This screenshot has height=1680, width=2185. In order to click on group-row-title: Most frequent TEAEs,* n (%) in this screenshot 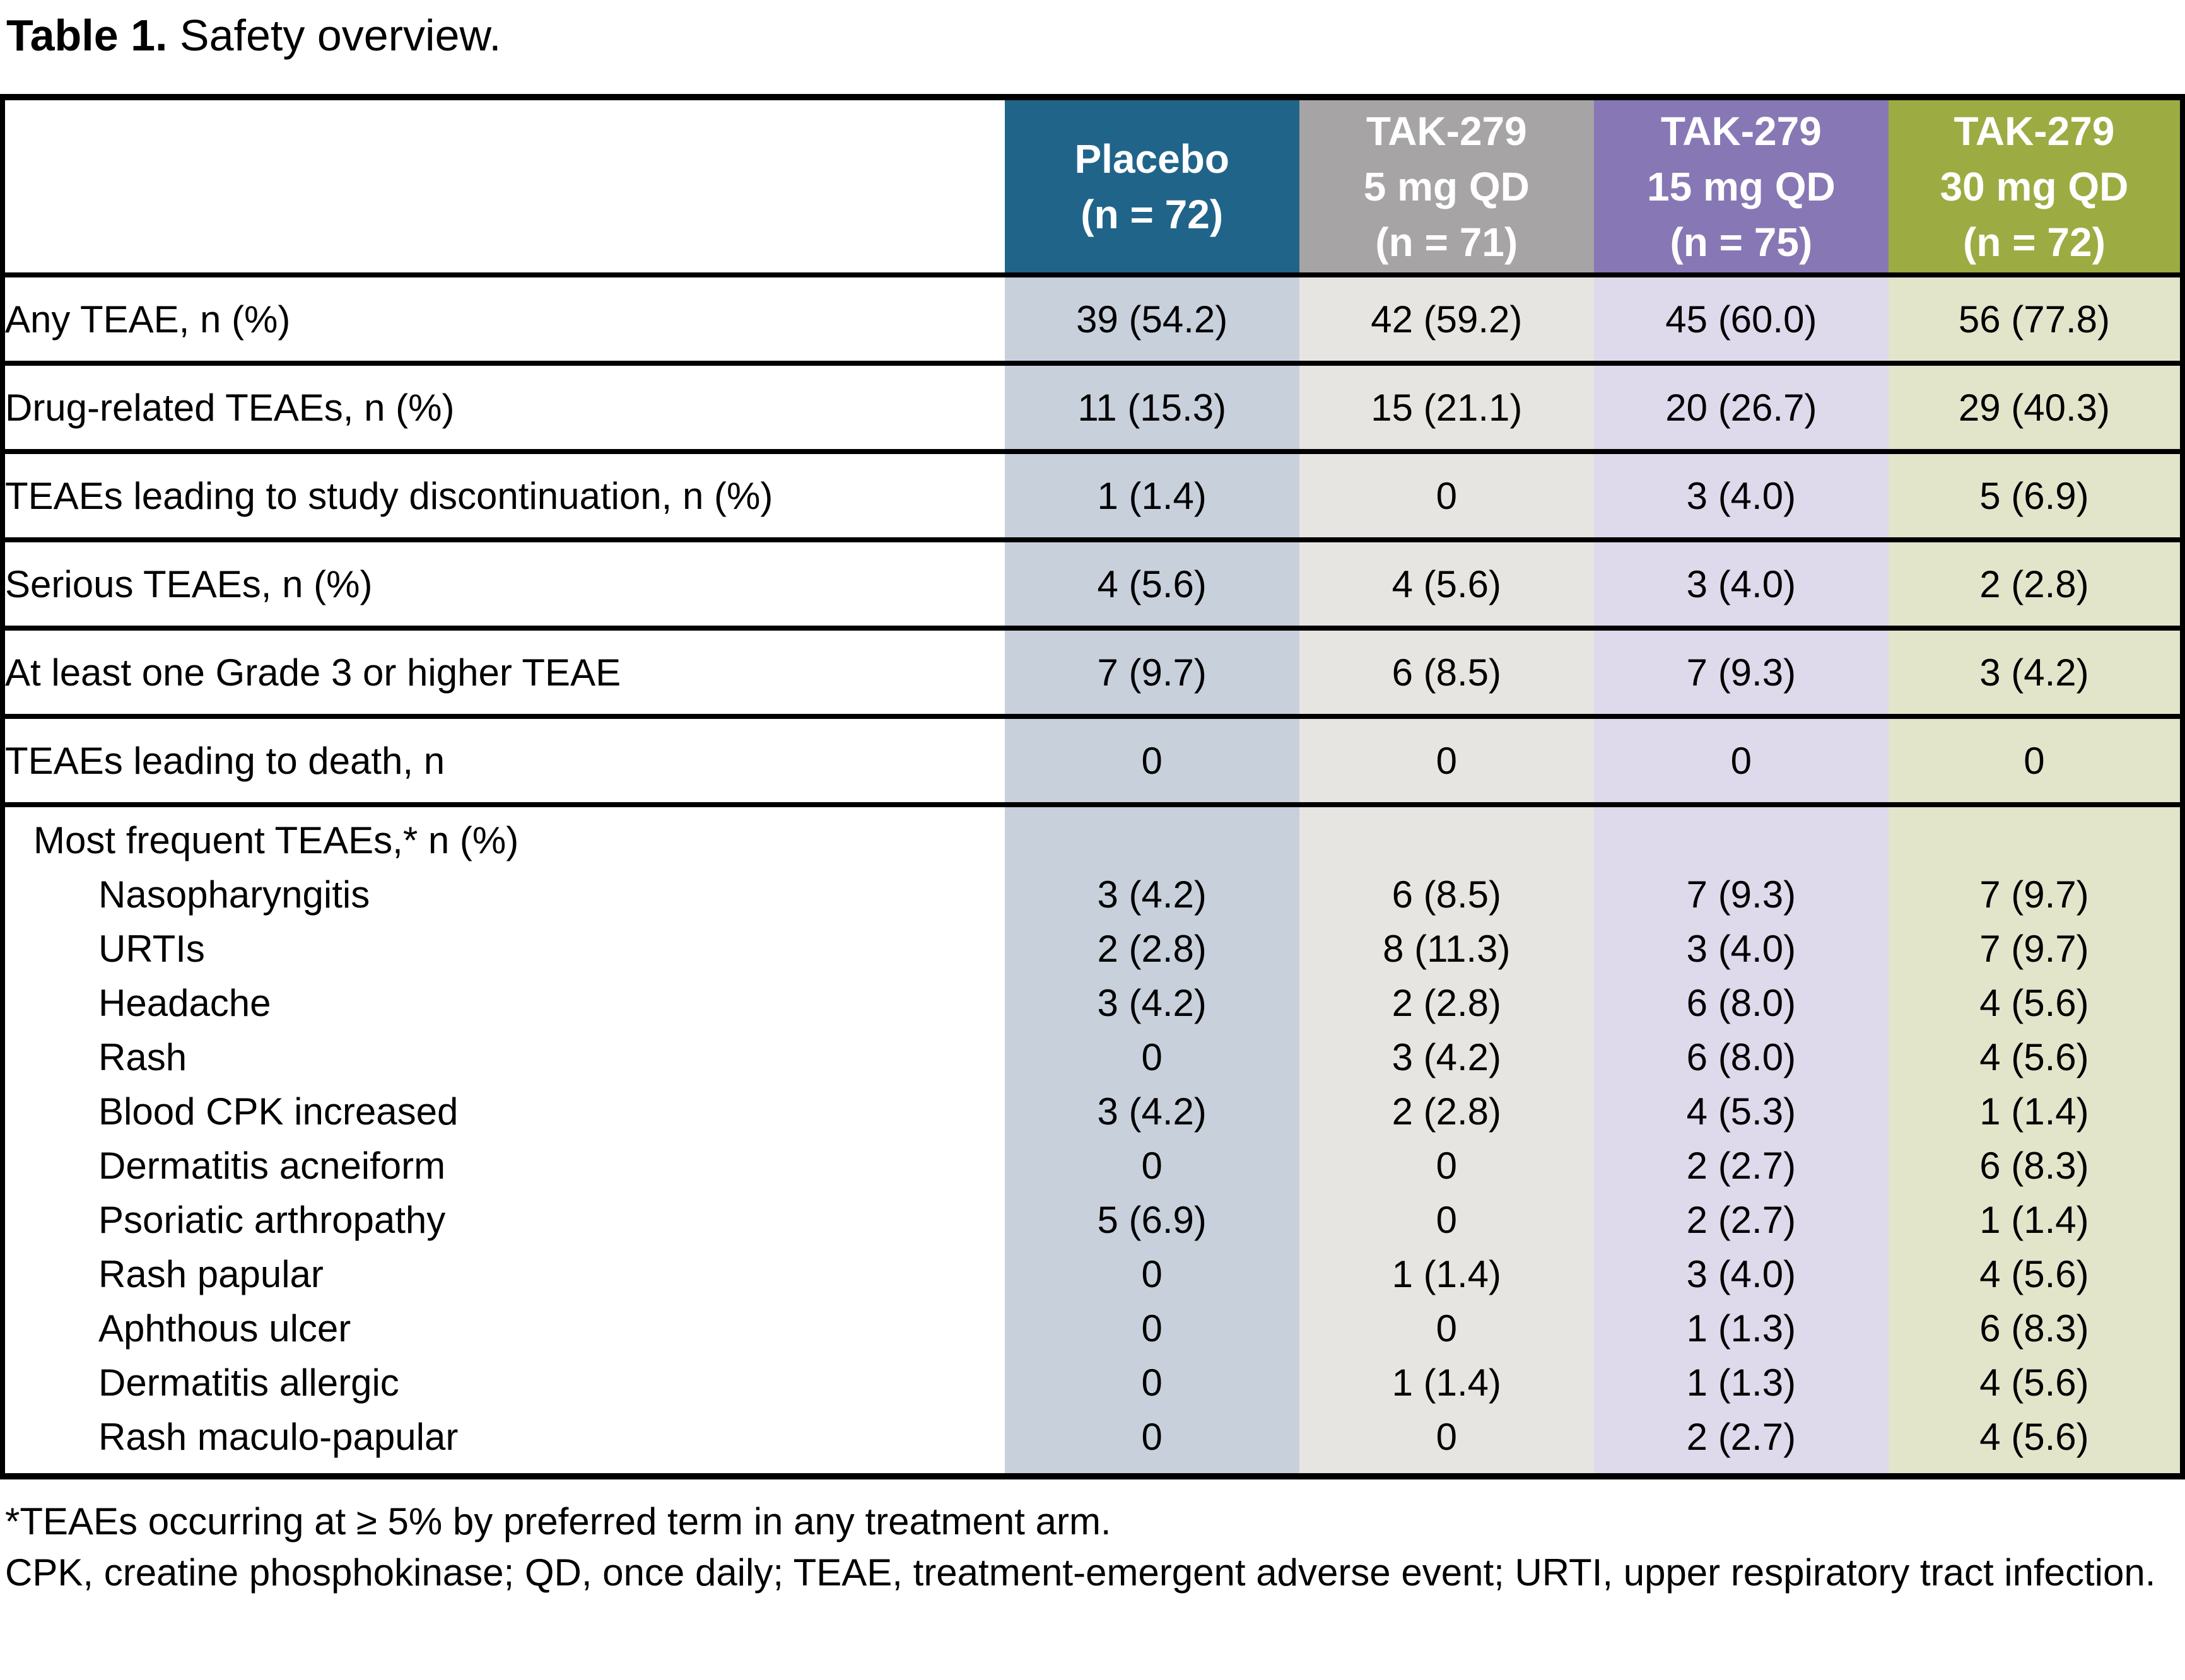, I will do `click(276, 840)`.